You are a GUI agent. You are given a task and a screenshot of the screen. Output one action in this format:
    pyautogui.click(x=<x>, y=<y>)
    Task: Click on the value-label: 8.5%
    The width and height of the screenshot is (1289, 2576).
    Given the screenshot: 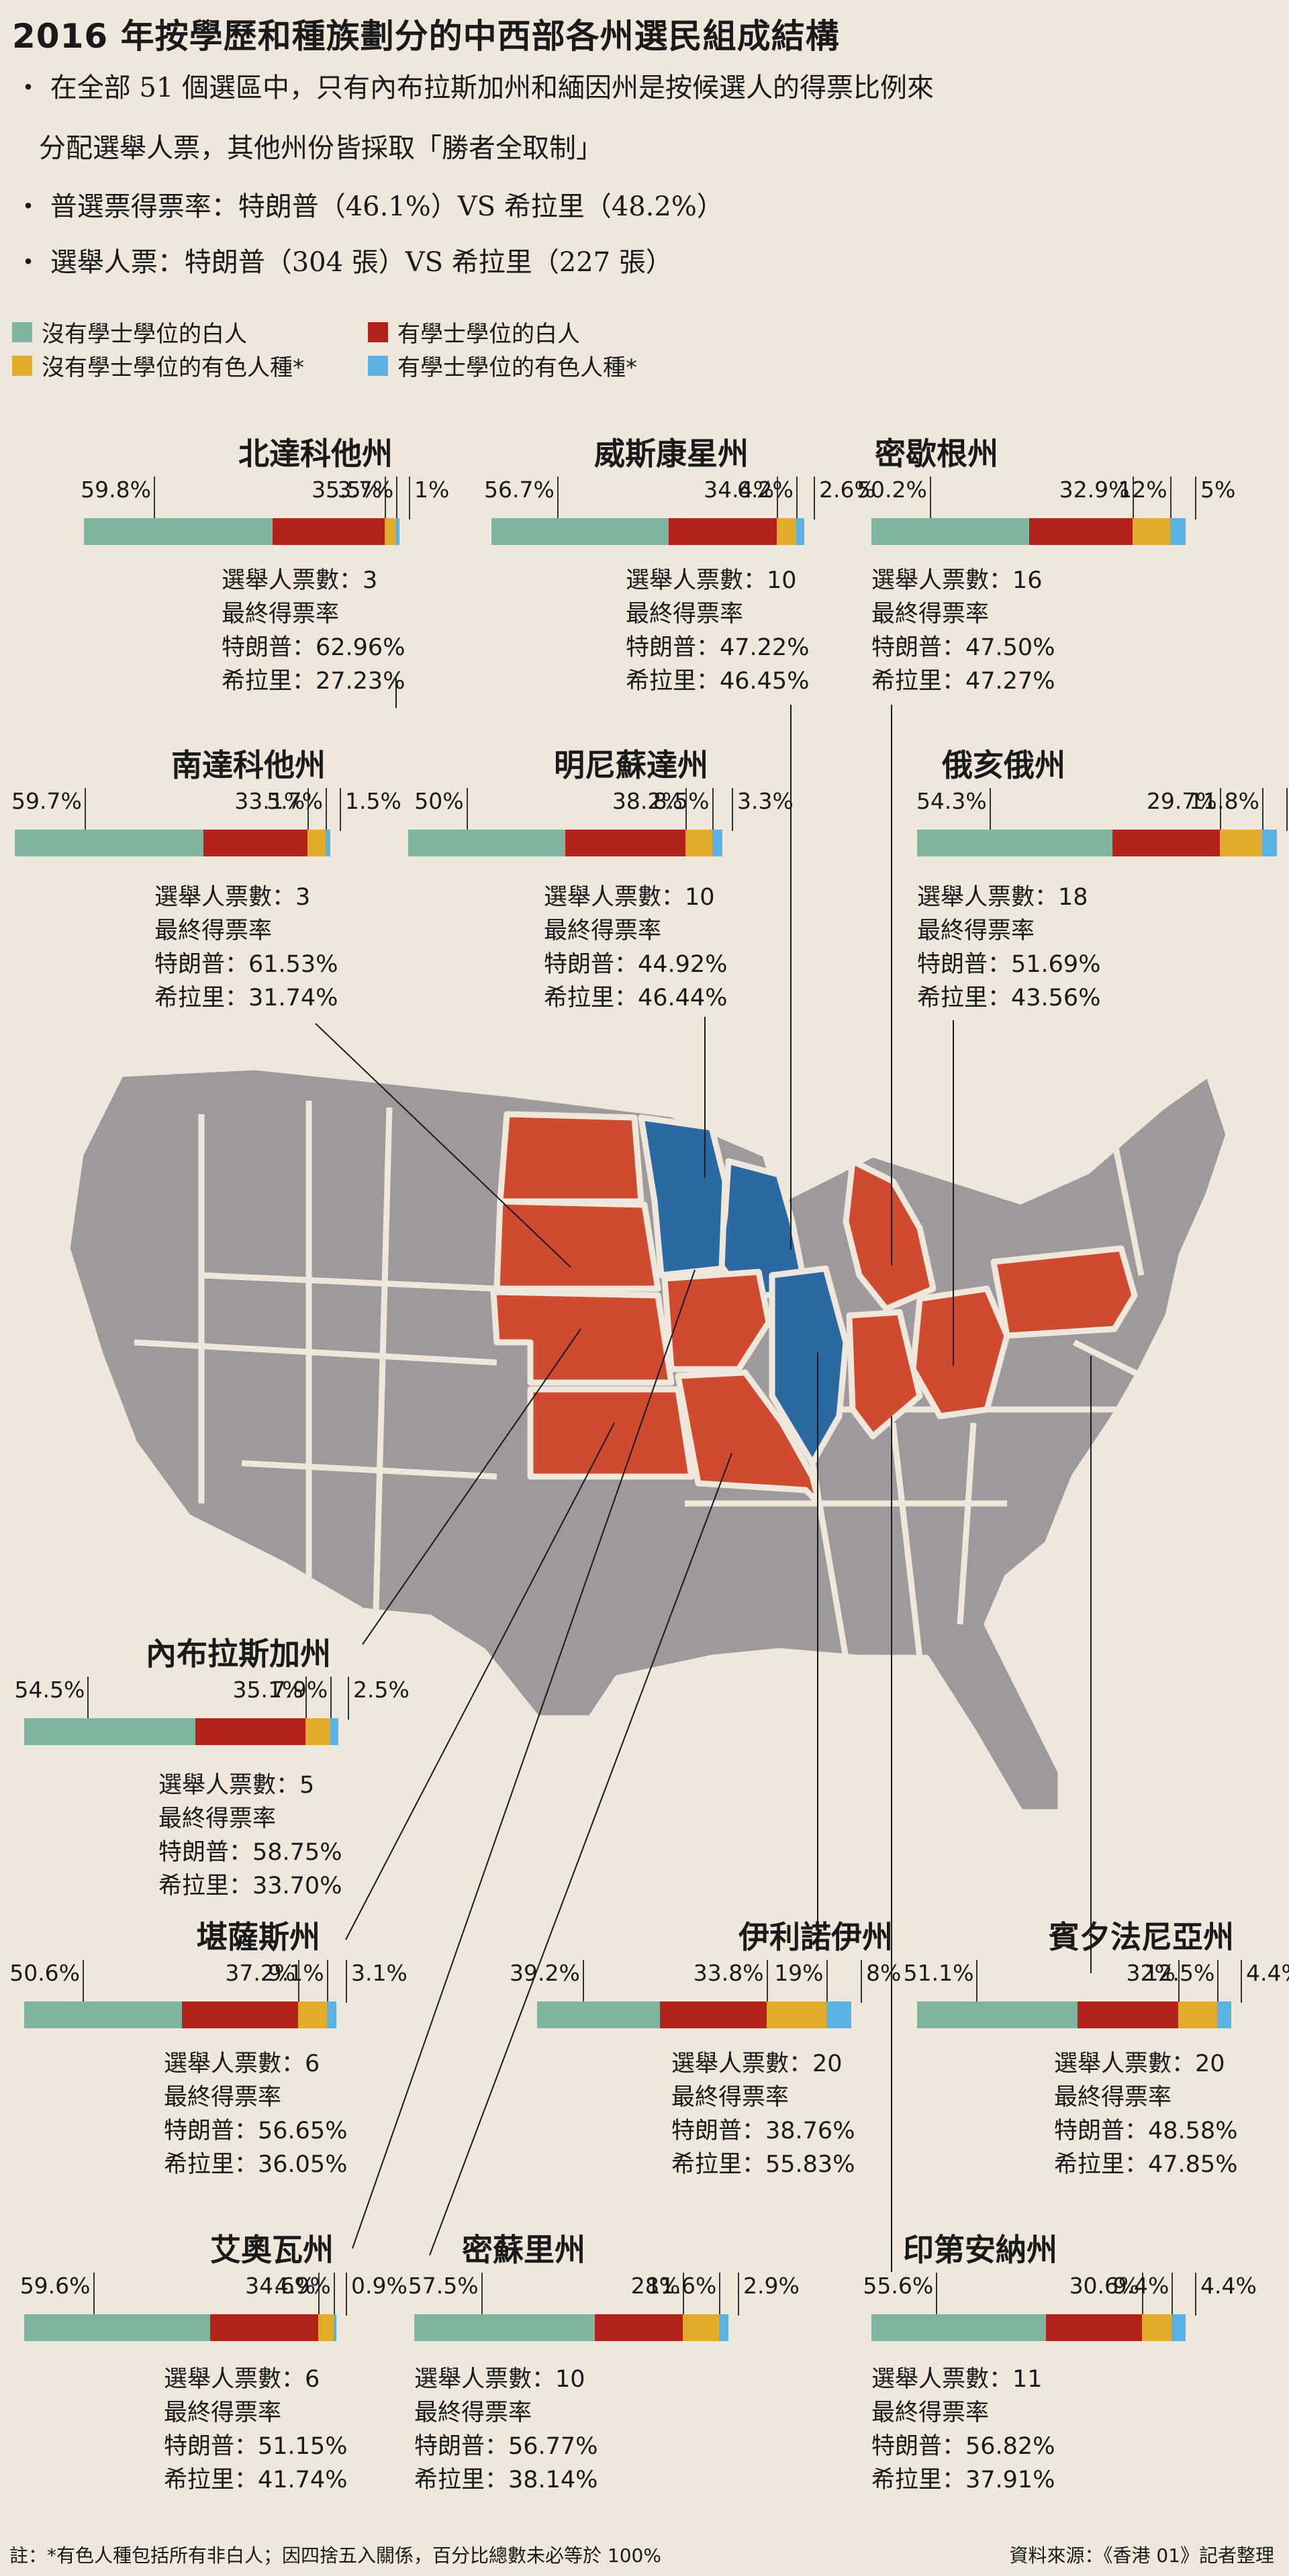 What is the action you would take?
    pyautogui.click(x=681, y=801)
    